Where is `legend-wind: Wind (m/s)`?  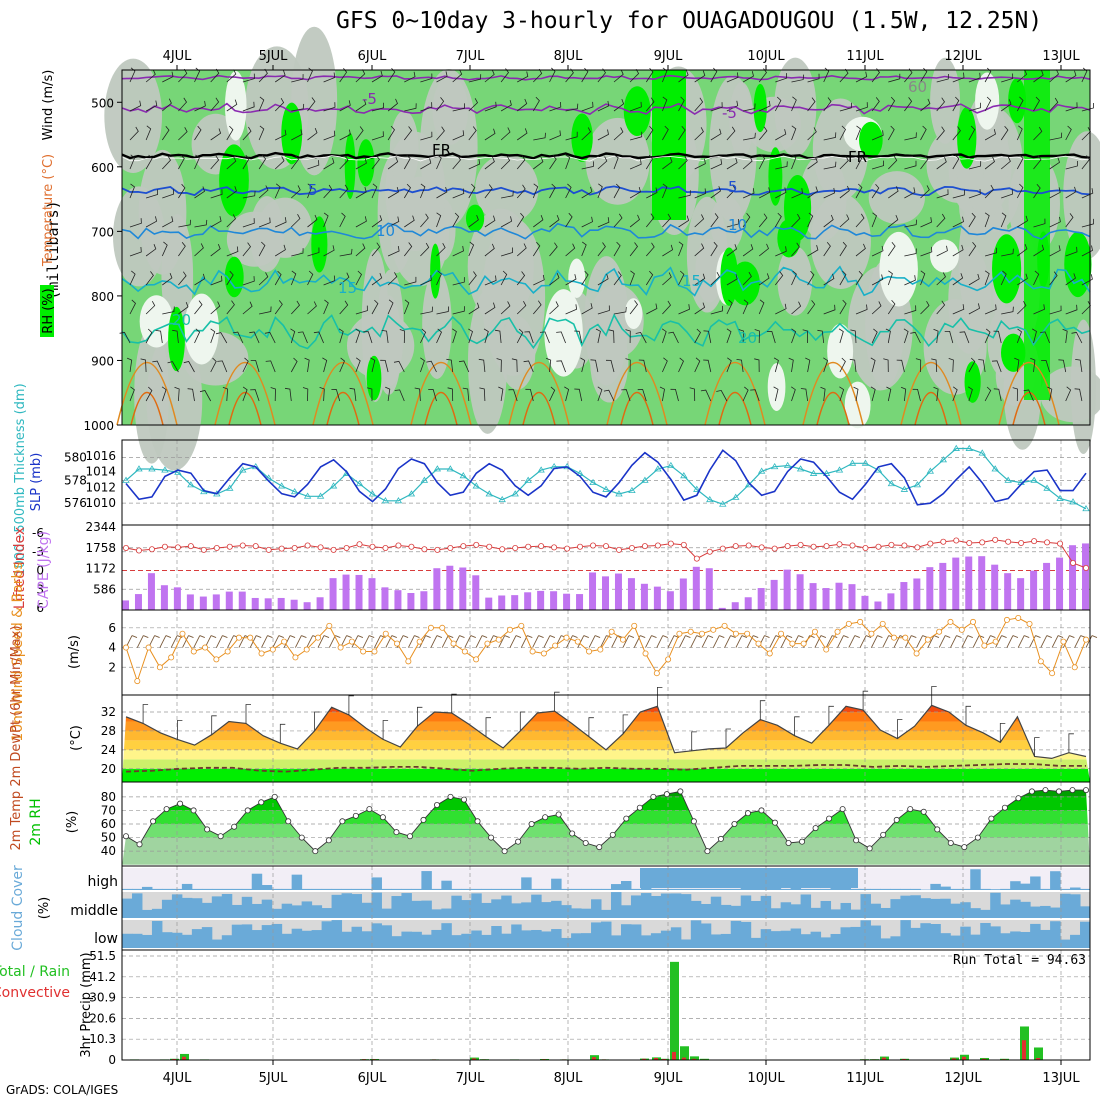
legend-wind: Wind (m/s) is located at coordinates (48, 105).